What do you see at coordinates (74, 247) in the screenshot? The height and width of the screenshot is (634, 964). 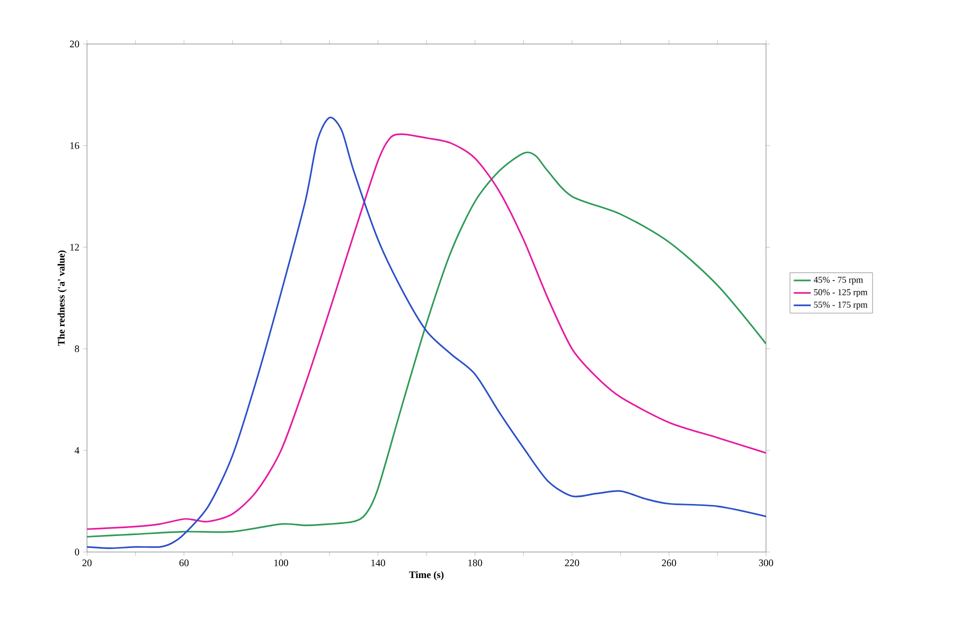 I see `y-tick-label: 12` at bounding box center [74, 247].